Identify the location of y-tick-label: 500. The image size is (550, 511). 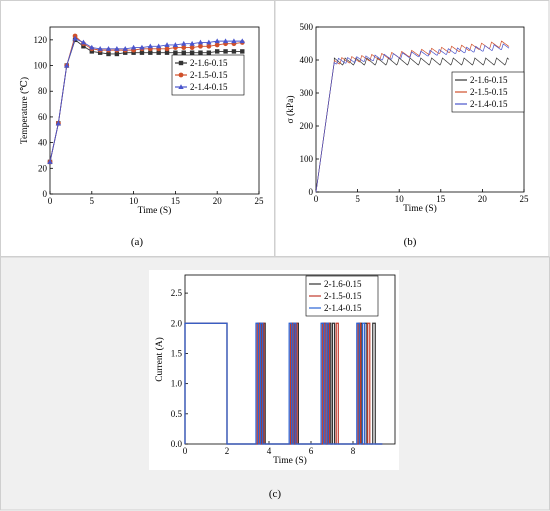
(307, 27).